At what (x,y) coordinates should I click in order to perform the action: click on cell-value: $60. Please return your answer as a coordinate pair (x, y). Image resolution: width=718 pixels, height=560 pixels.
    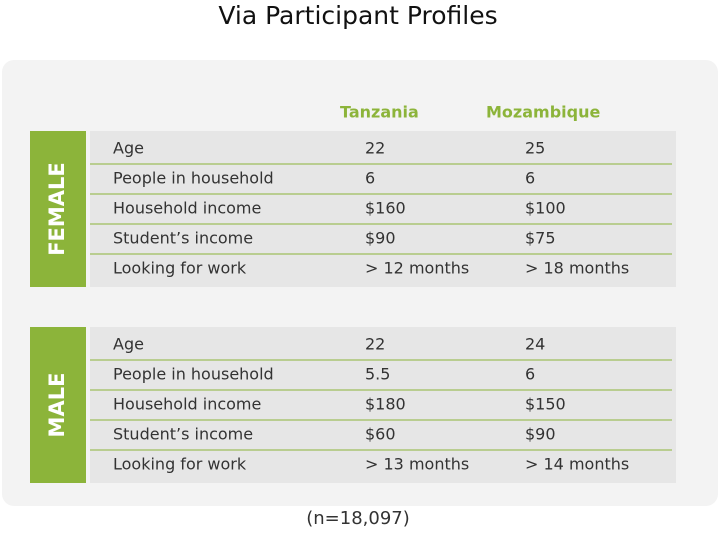
    Looking at the image, I should click on (380, 434).